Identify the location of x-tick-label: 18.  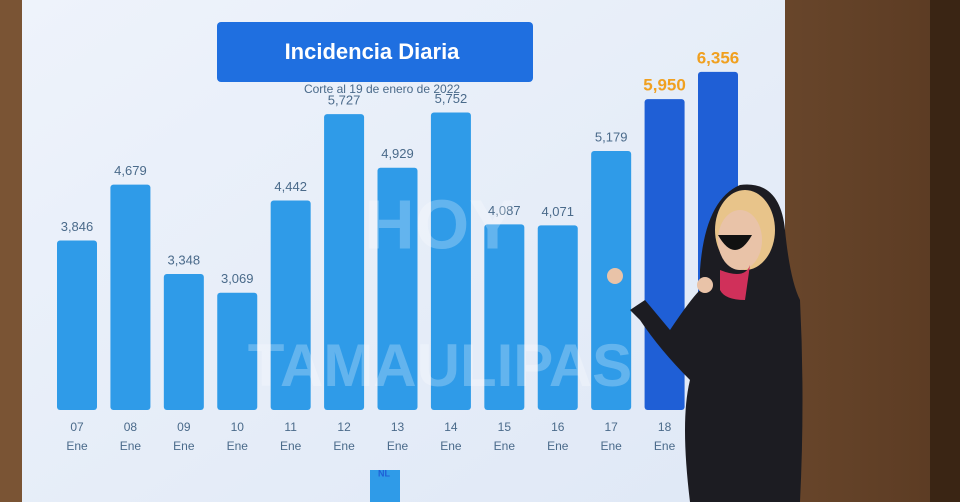
(665, 427).